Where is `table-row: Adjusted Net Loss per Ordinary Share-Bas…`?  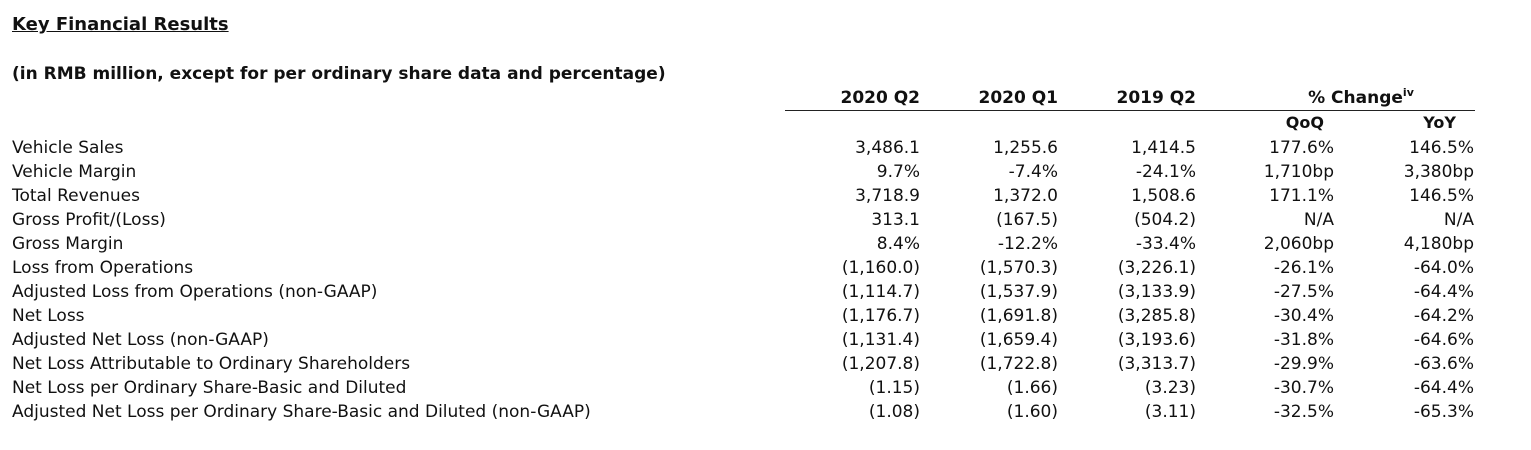
table-row: Adjusted Net Loss per Ordinary Share-Bas… is located at coordinates (765, 412).